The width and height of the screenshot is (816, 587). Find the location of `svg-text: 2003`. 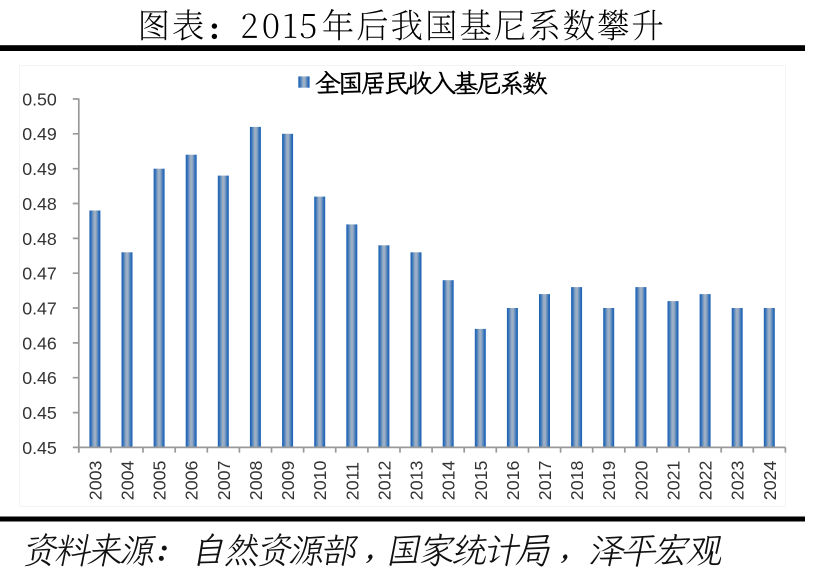

svg-text: 2003 is located at coordinates (95, 481).